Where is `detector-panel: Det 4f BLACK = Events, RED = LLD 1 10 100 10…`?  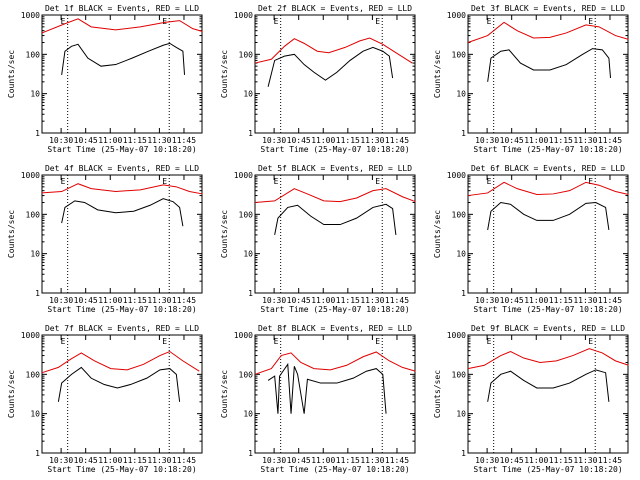 detector-panel: Det 4f BLACK = Events, RED = LLD 1 10 100 10… is located at coordinates (105, 239).